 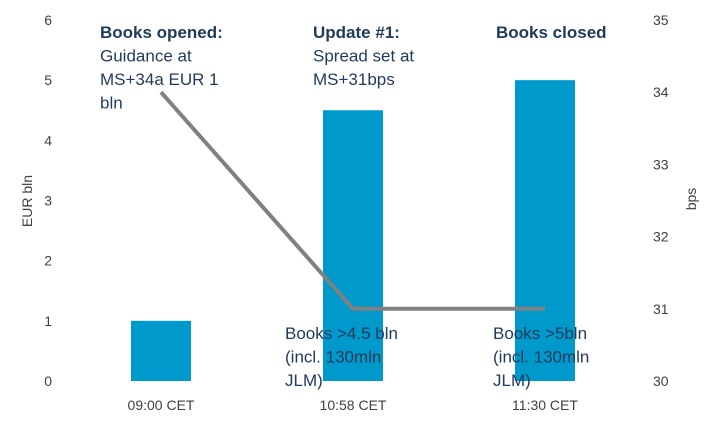 What do you see at coordinates (363, 56) in the screenshot?
I see `annotation: Update #1: Spread set at MS+31bps` at bounding box center [363, 56].